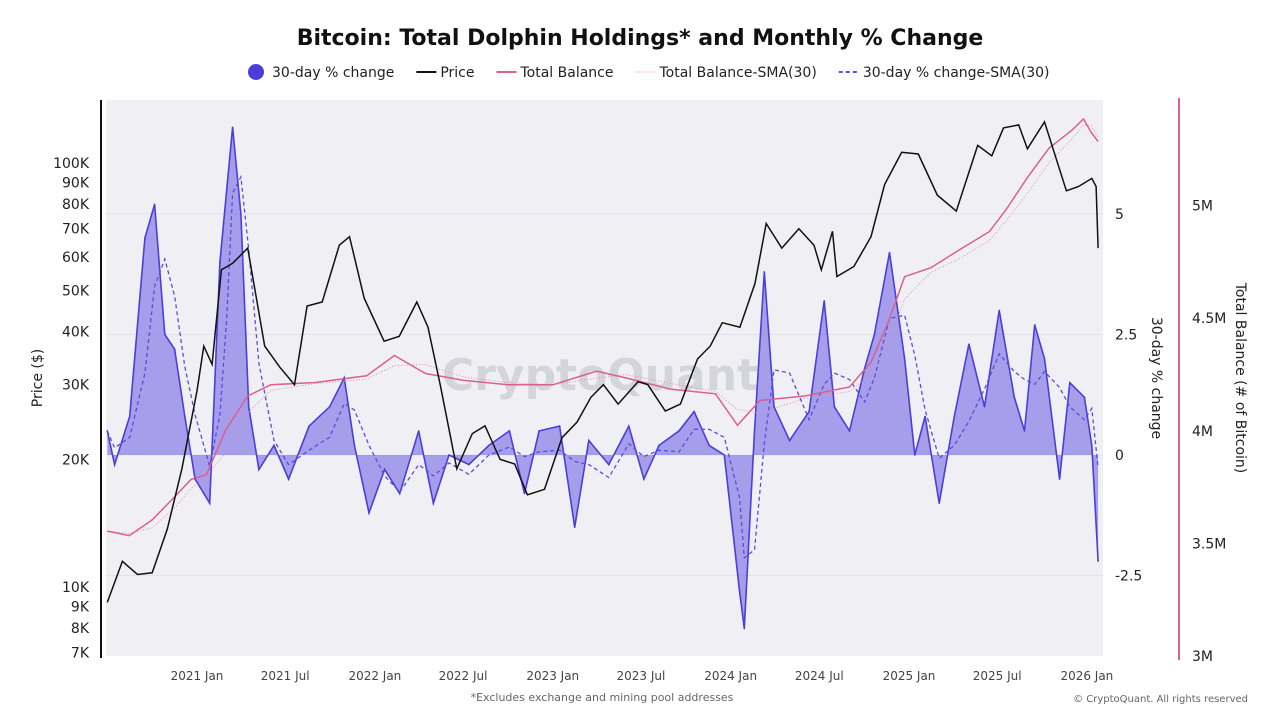  What do you see at coordinates (909, 676) in the screenshot?
I see `x-tick-label: 2025 Jan` at bounding box center [909, 676].